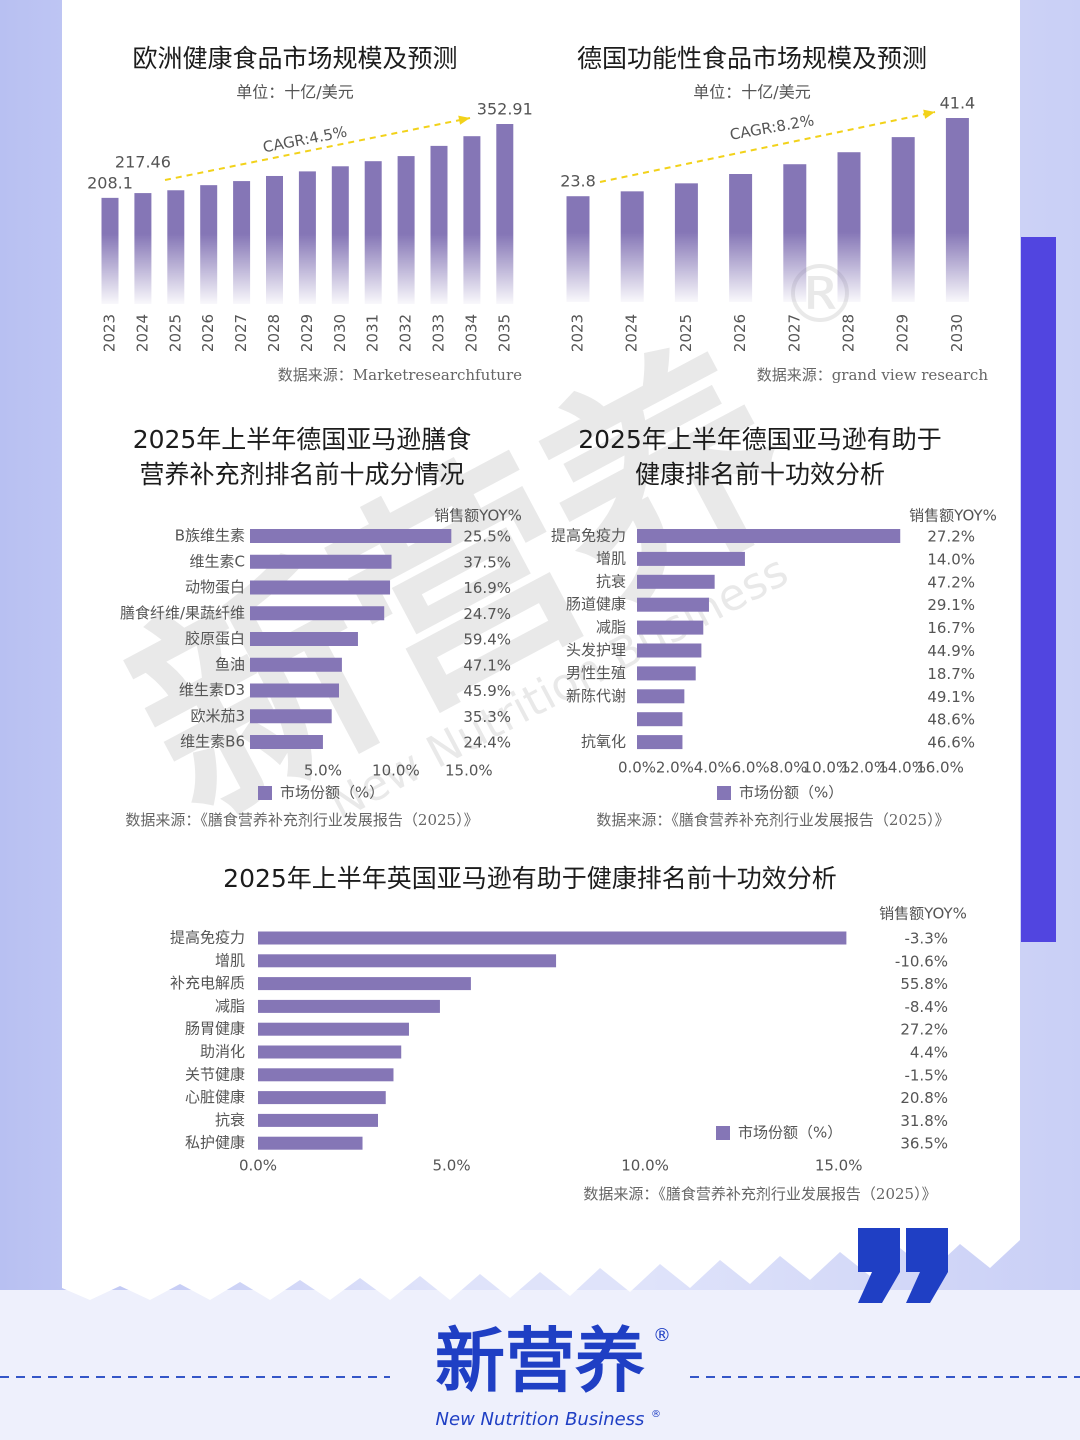 This screenshot has width=1080, height=1440. What do you see at coordinates (230, 664) in the screenshot?
I see `y-tick-label: 鱼油` at bounding box center [230, 664].